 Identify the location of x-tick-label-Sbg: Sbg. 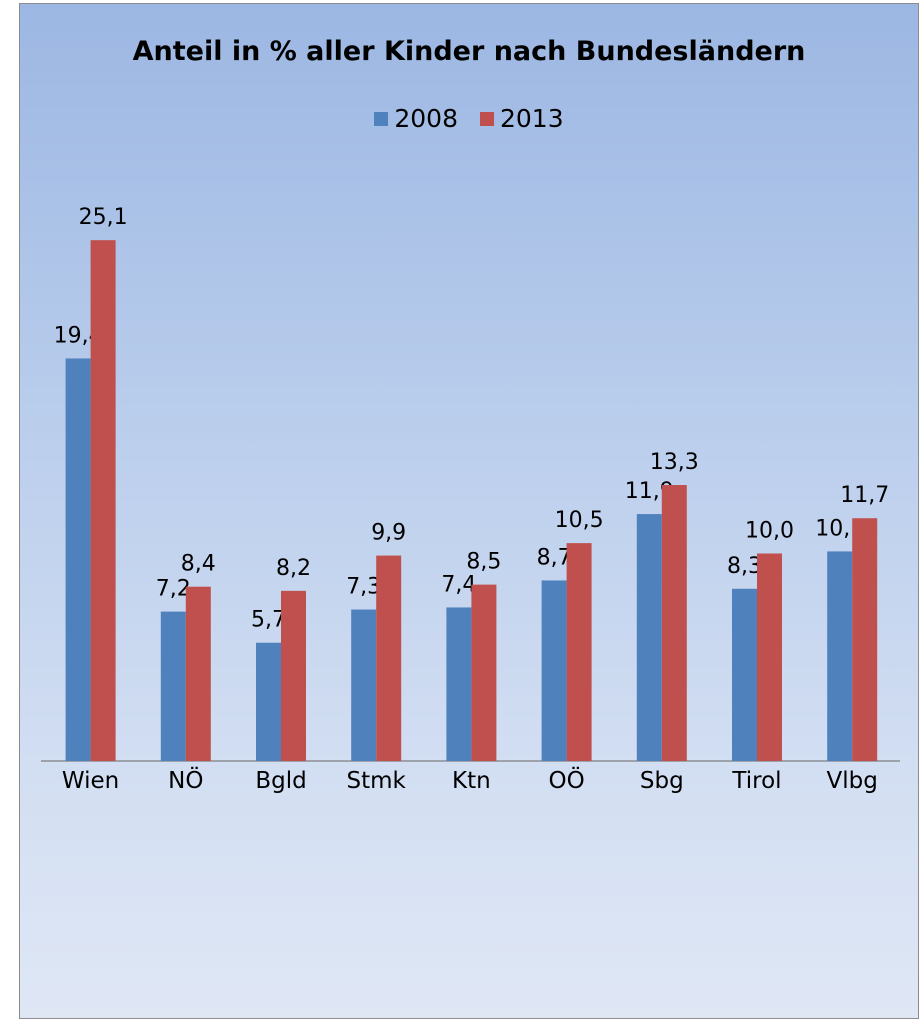
(662, 781).